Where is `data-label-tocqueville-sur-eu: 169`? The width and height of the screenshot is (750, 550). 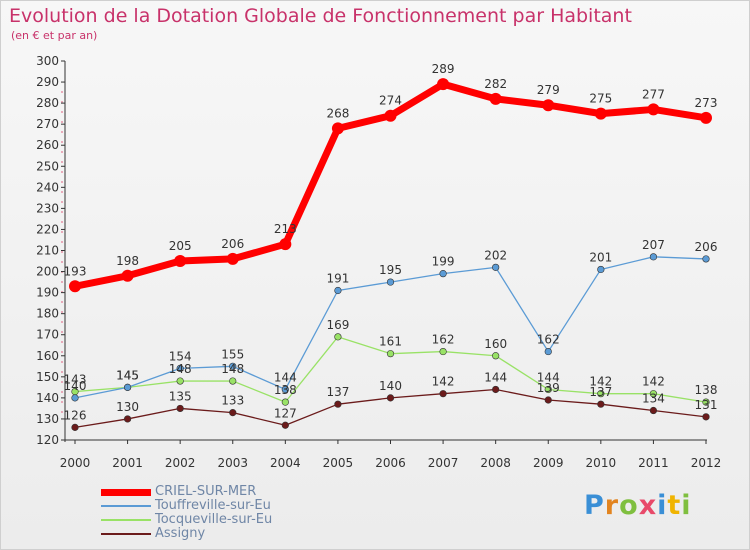
data-label-tocqueville-sur-eu: 169 is located at coordinates (337, 325).